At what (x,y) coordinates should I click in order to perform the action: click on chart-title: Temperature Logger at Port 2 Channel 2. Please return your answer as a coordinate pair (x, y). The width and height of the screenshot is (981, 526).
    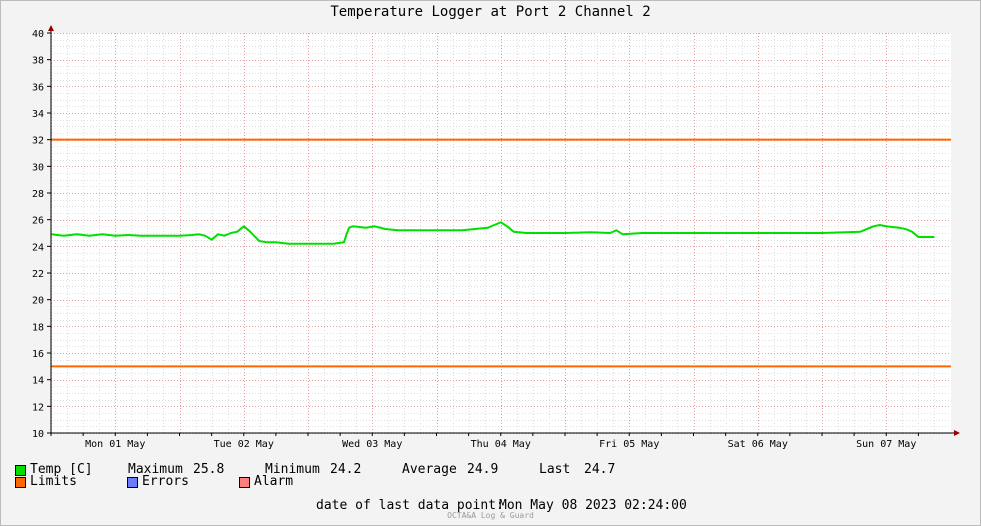
    Looking at the image, I should click on (490, 12).